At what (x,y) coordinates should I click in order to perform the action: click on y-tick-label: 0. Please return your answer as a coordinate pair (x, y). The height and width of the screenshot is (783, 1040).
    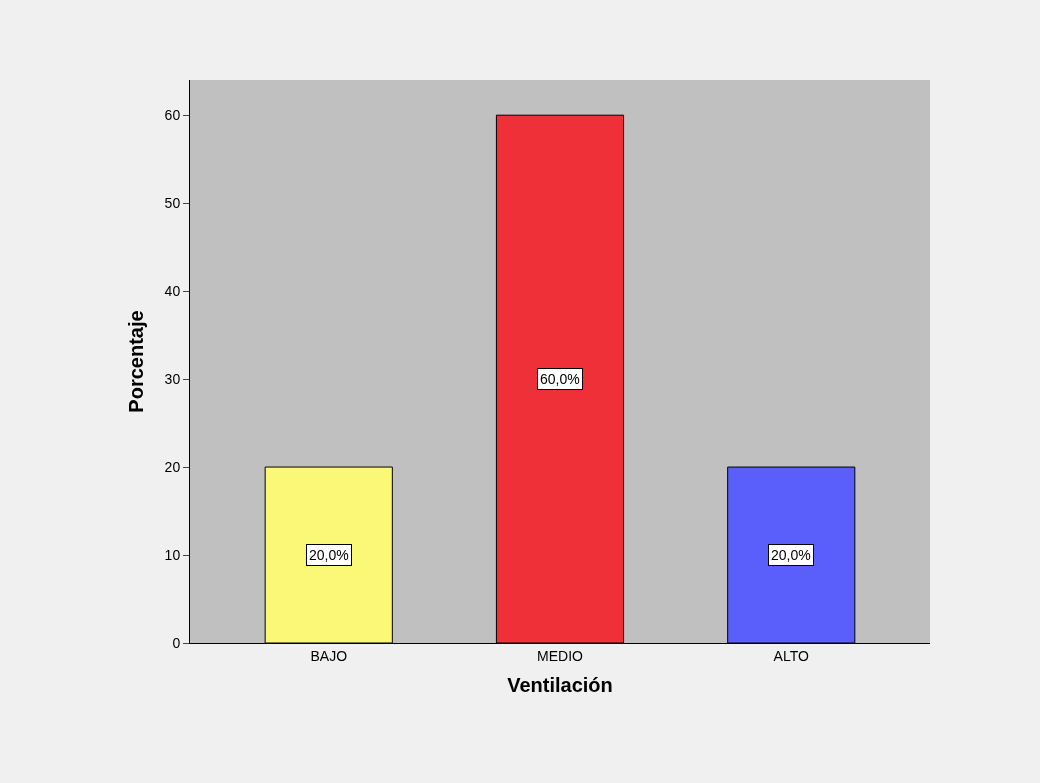
    Looking at the image, I should click on (176, 642).